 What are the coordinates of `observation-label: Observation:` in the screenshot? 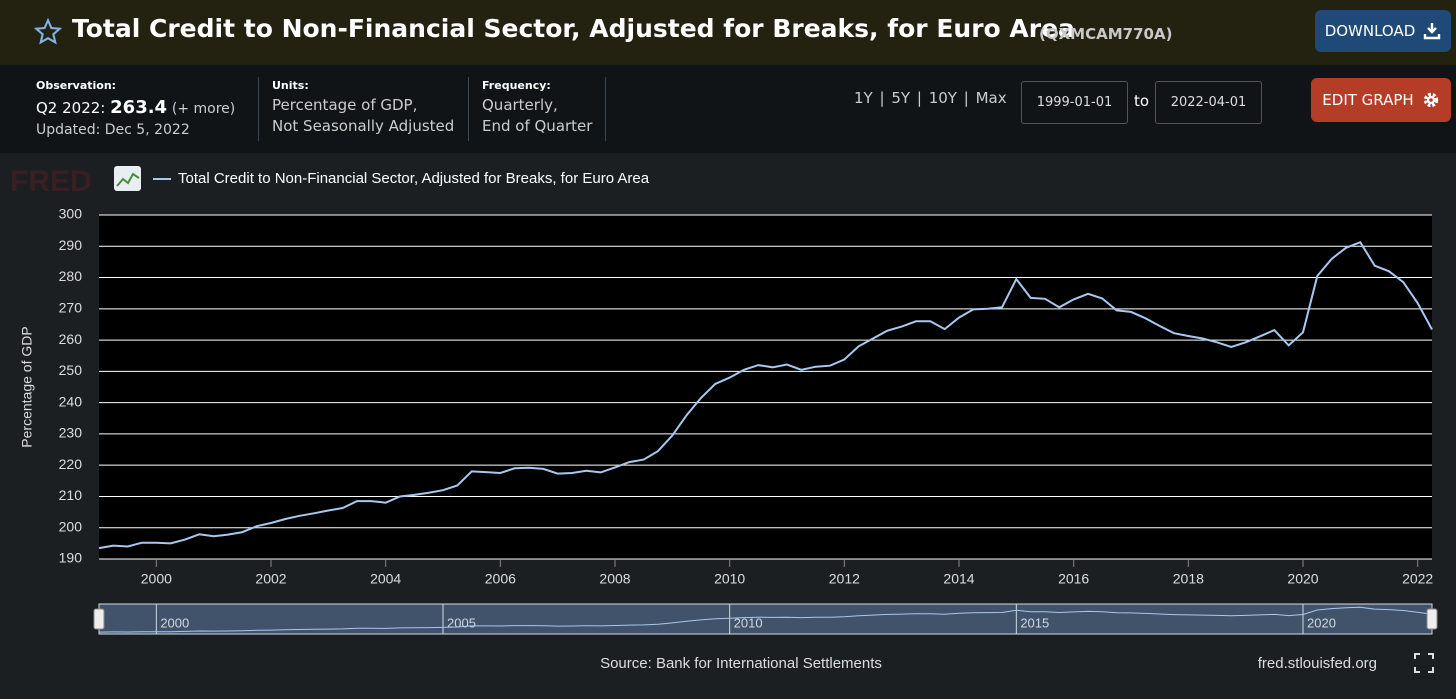 It's located at (76, 85).